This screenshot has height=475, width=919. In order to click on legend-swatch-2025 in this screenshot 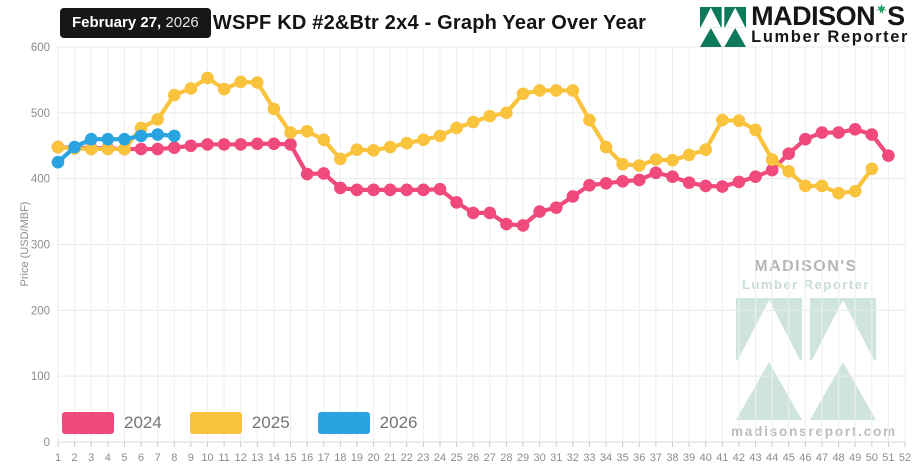, I will do `click(215, 423)`.